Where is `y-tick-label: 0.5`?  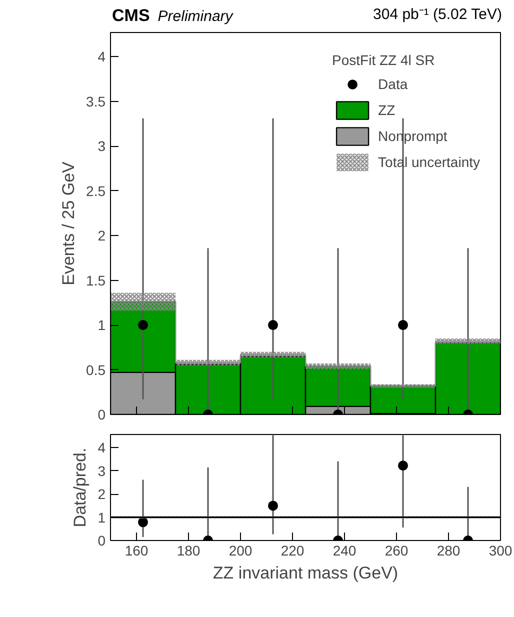 y-tick-label: 0.5 is located at coordinates (96, 370).